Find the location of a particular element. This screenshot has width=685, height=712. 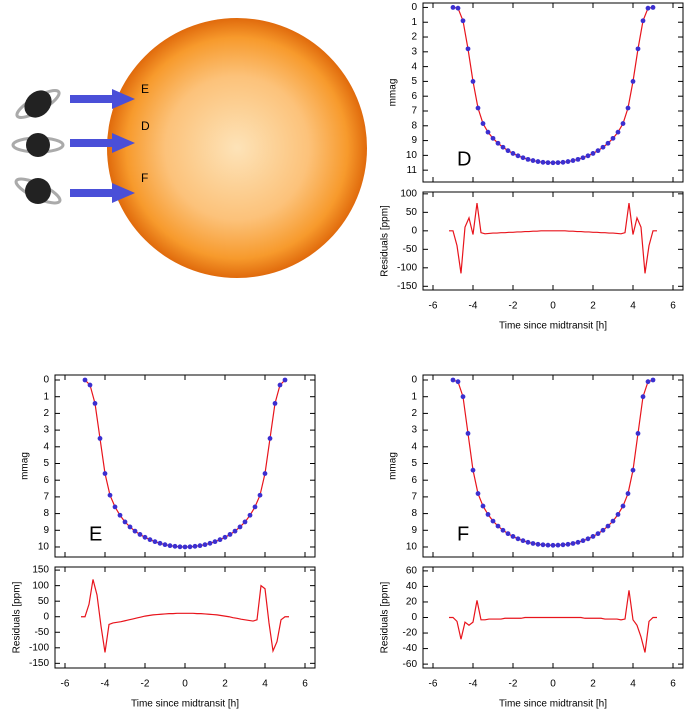

star is located at coordinates (237, 148).